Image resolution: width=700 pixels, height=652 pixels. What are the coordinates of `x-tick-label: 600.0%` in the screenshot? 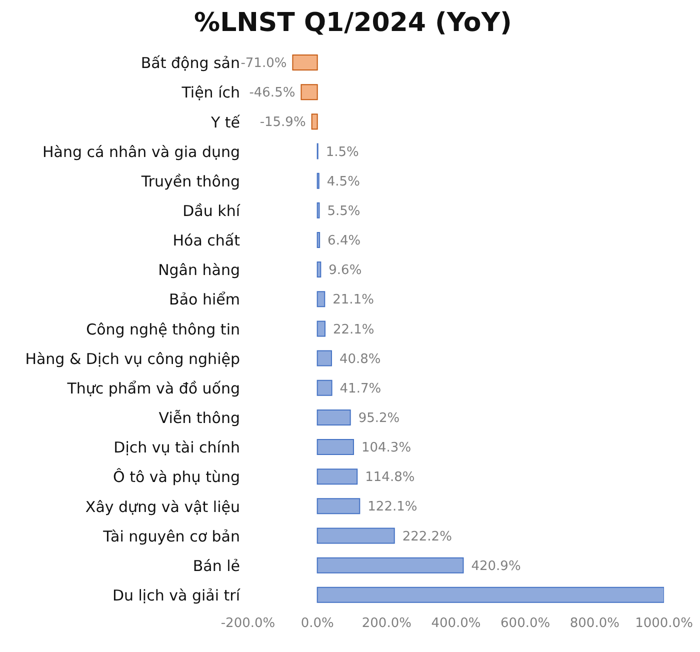 It's located at (525, 624).